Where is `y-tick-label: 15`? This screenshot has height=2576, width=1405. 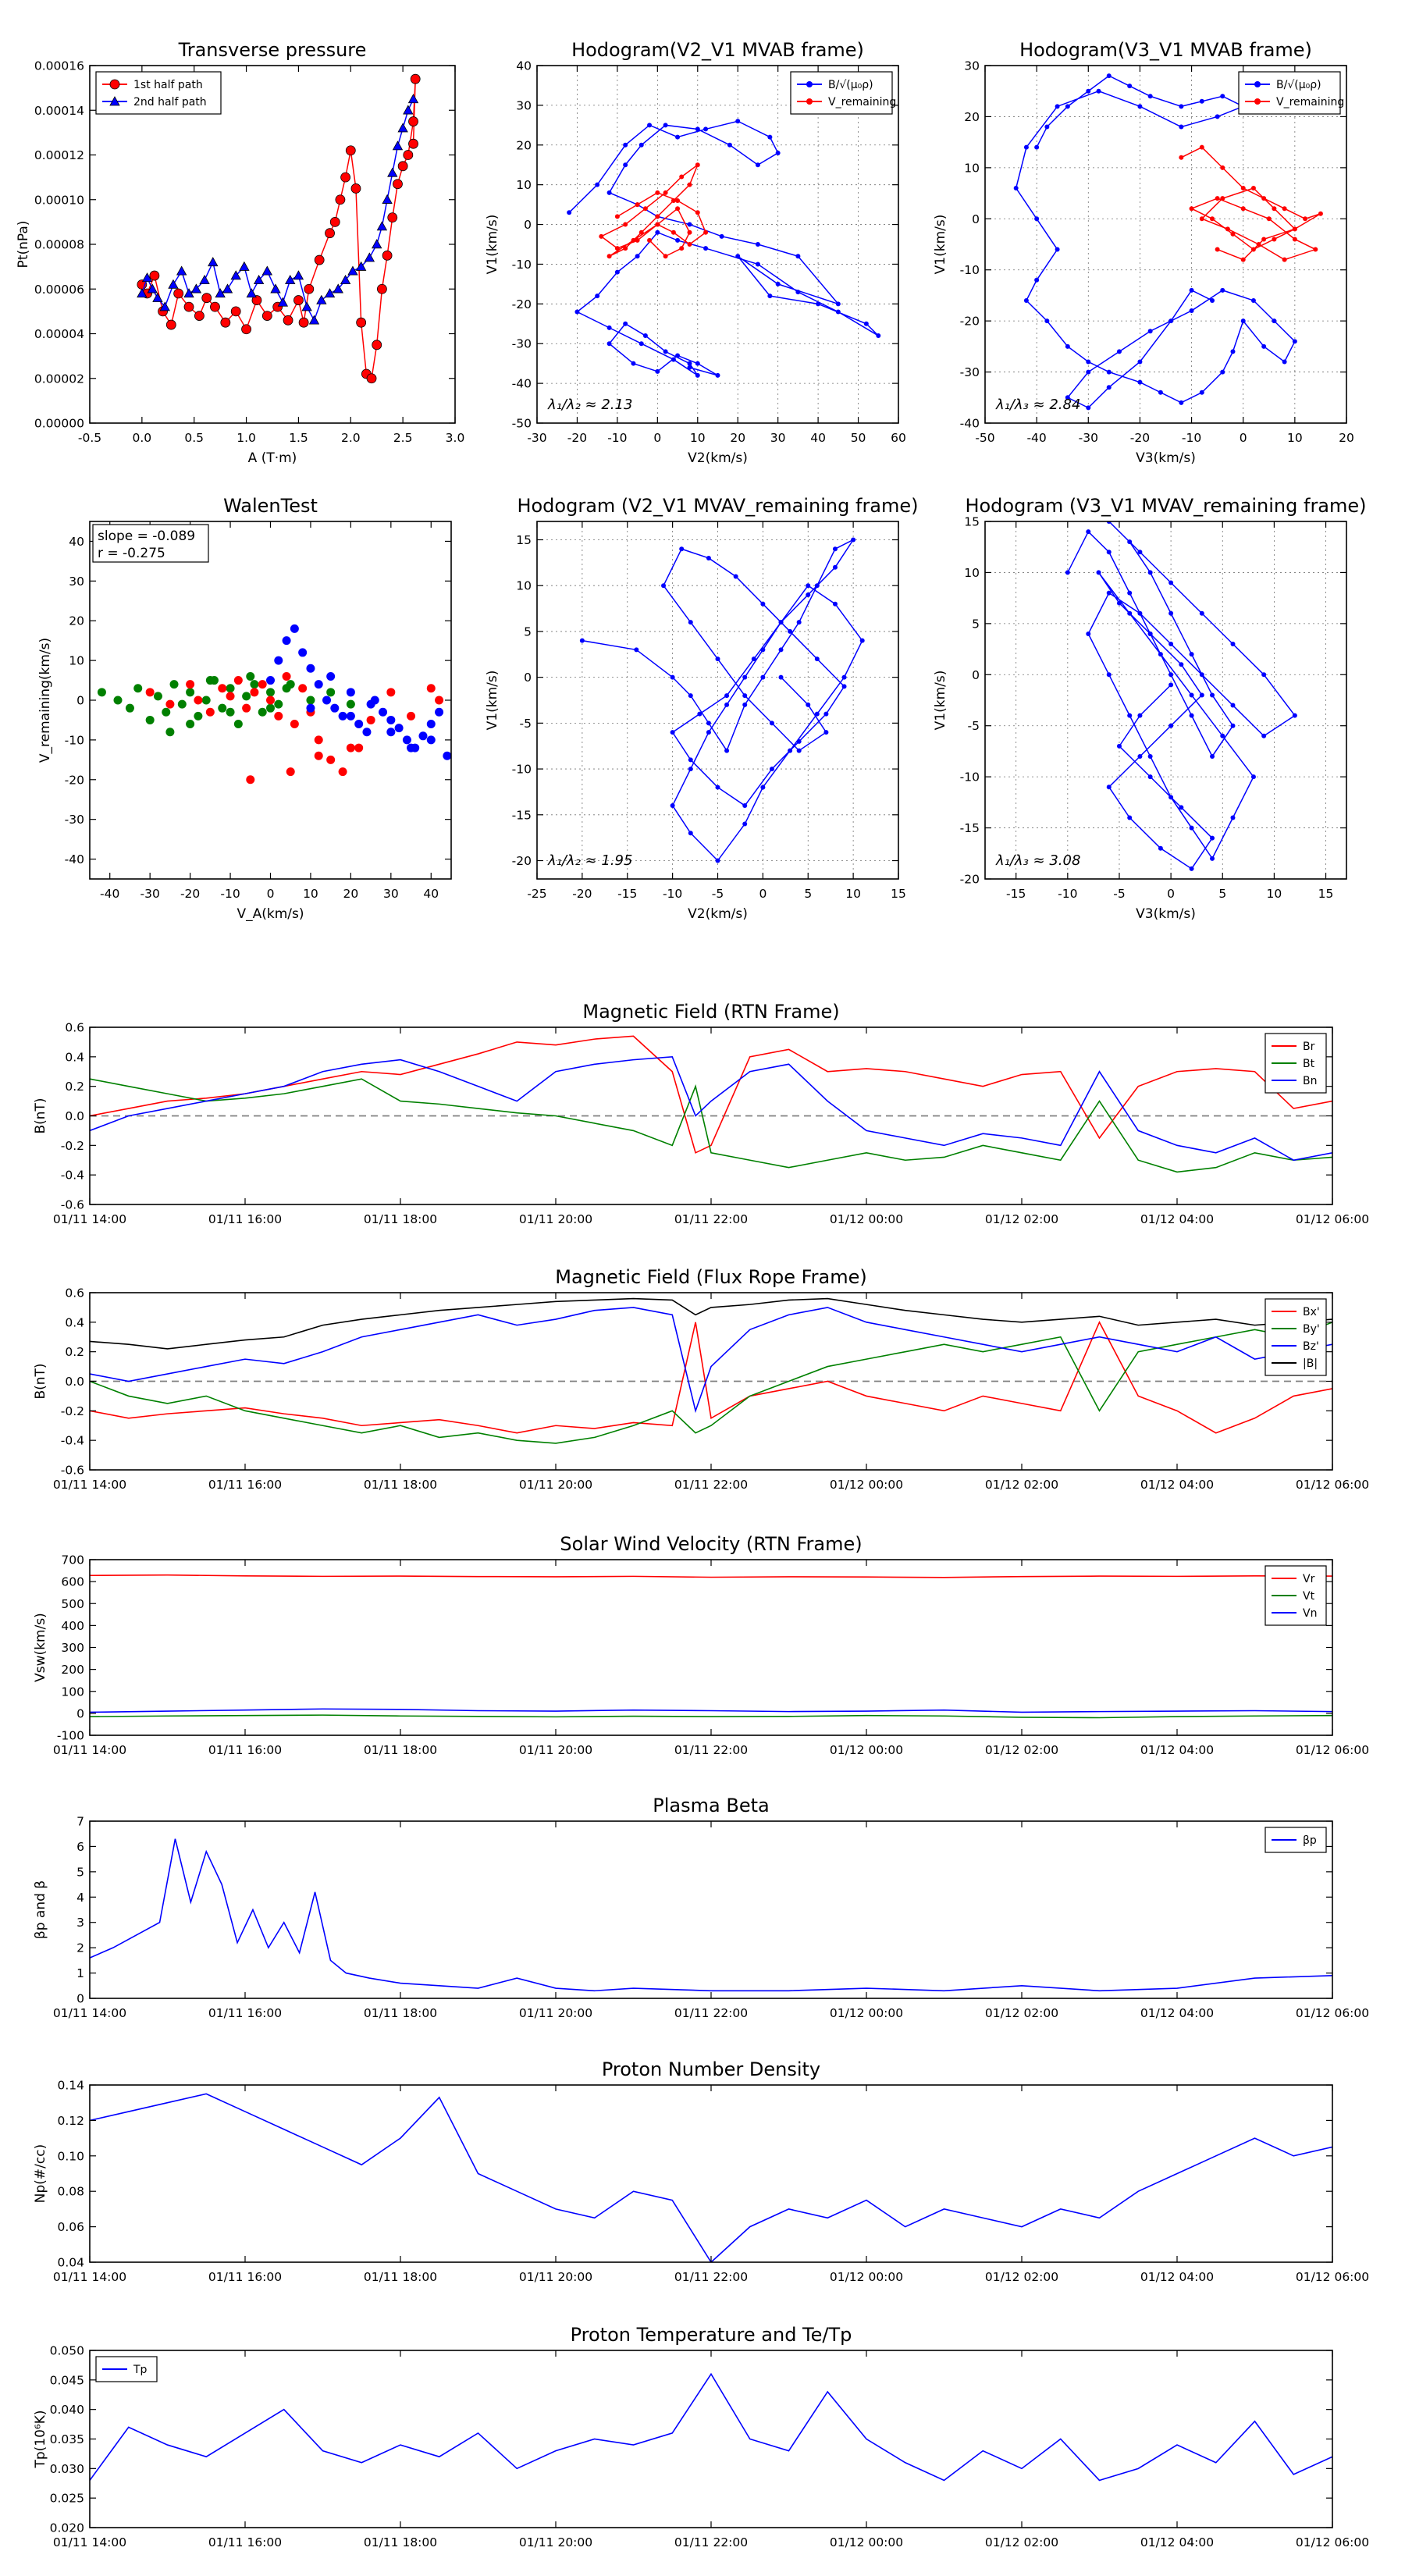 y-tick-label: 15 is located at coordinates (524, 540).